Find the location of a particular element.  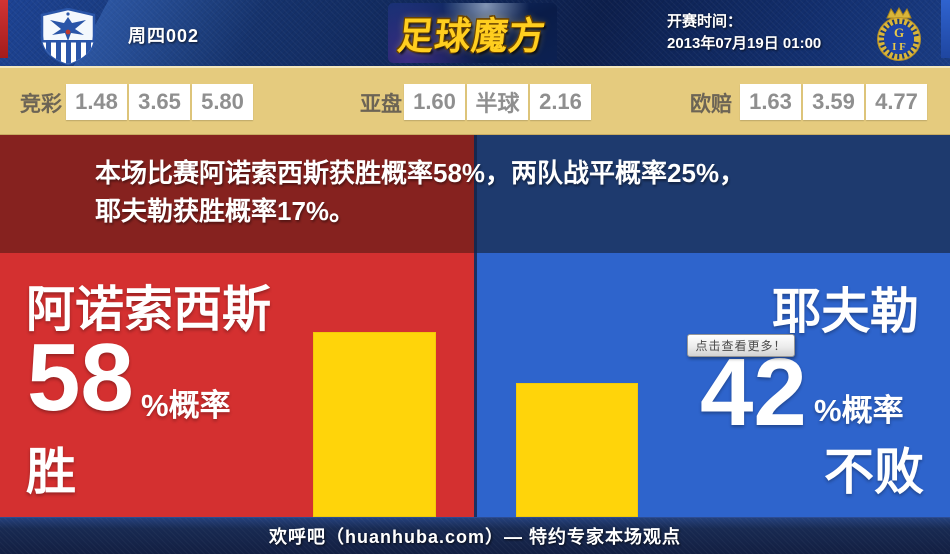

euro-odds-values: 1.63 3.59 4.77 is located at coordinates (833, 102).